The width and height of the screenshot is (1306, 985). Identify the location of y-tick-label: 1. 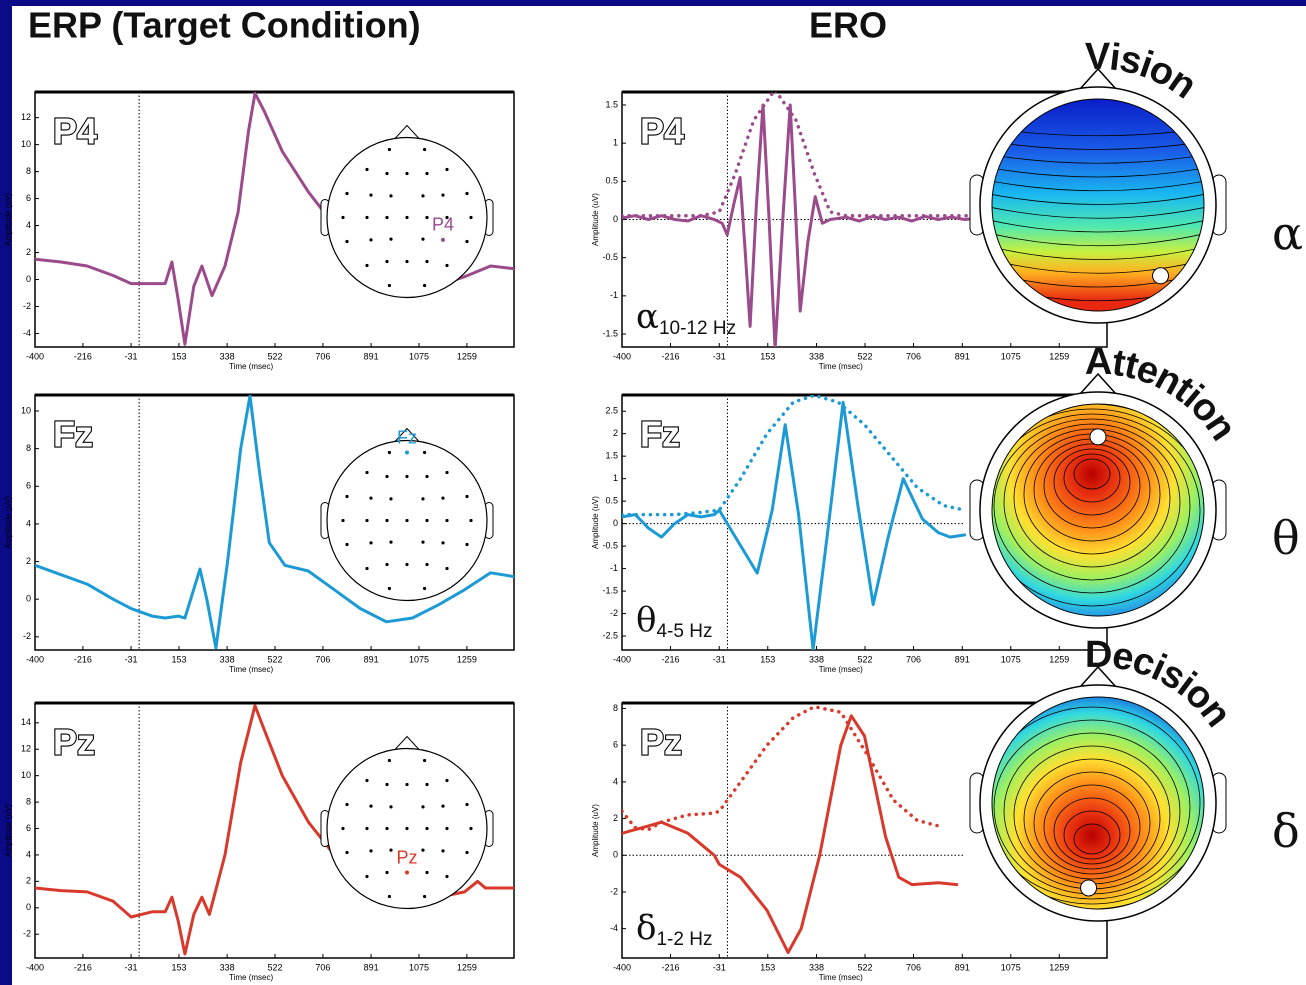
(615, 478).